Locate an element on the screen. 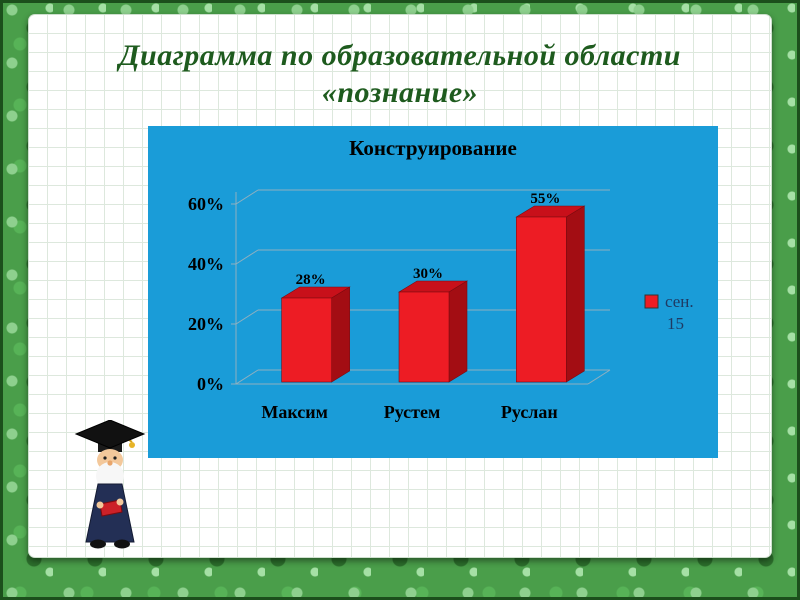 The width and height of the screenshot is (800, 600). slide-title-line1: Диаграмма по образовательной области is located at coordinates (400, 55).